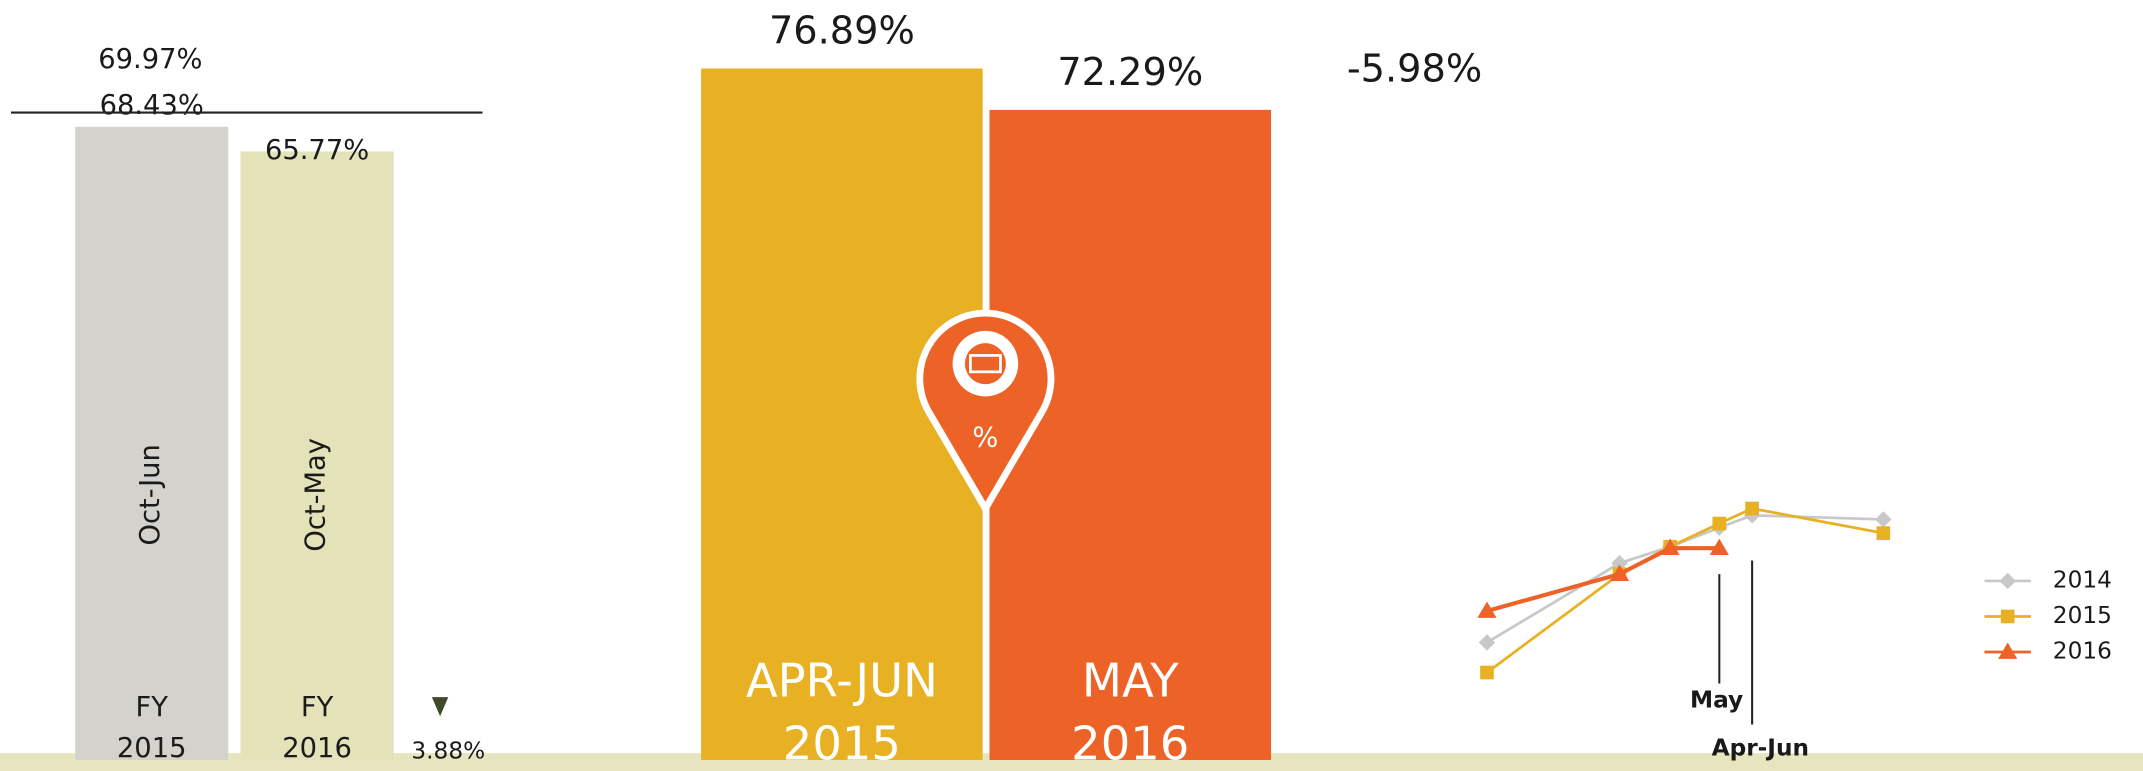 The width and height of the screenshot is (2143, 771). I want to click on icon-label: %, so click(985, 437).